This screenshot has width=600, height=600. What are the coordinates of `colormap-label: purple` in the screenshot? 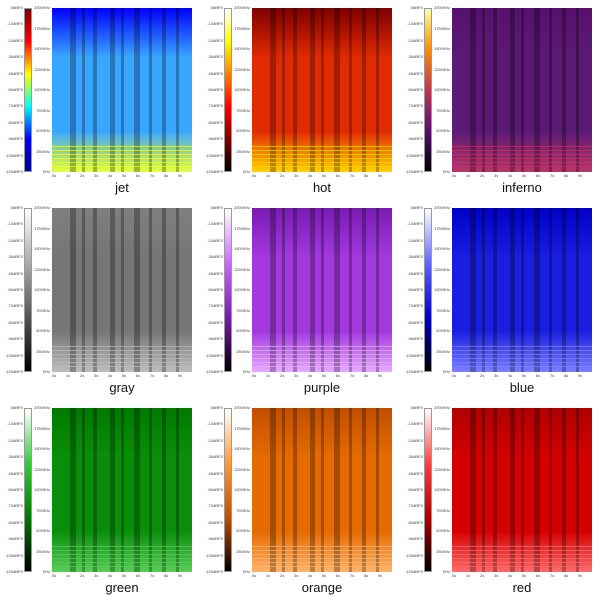 It's located at (322, 387).